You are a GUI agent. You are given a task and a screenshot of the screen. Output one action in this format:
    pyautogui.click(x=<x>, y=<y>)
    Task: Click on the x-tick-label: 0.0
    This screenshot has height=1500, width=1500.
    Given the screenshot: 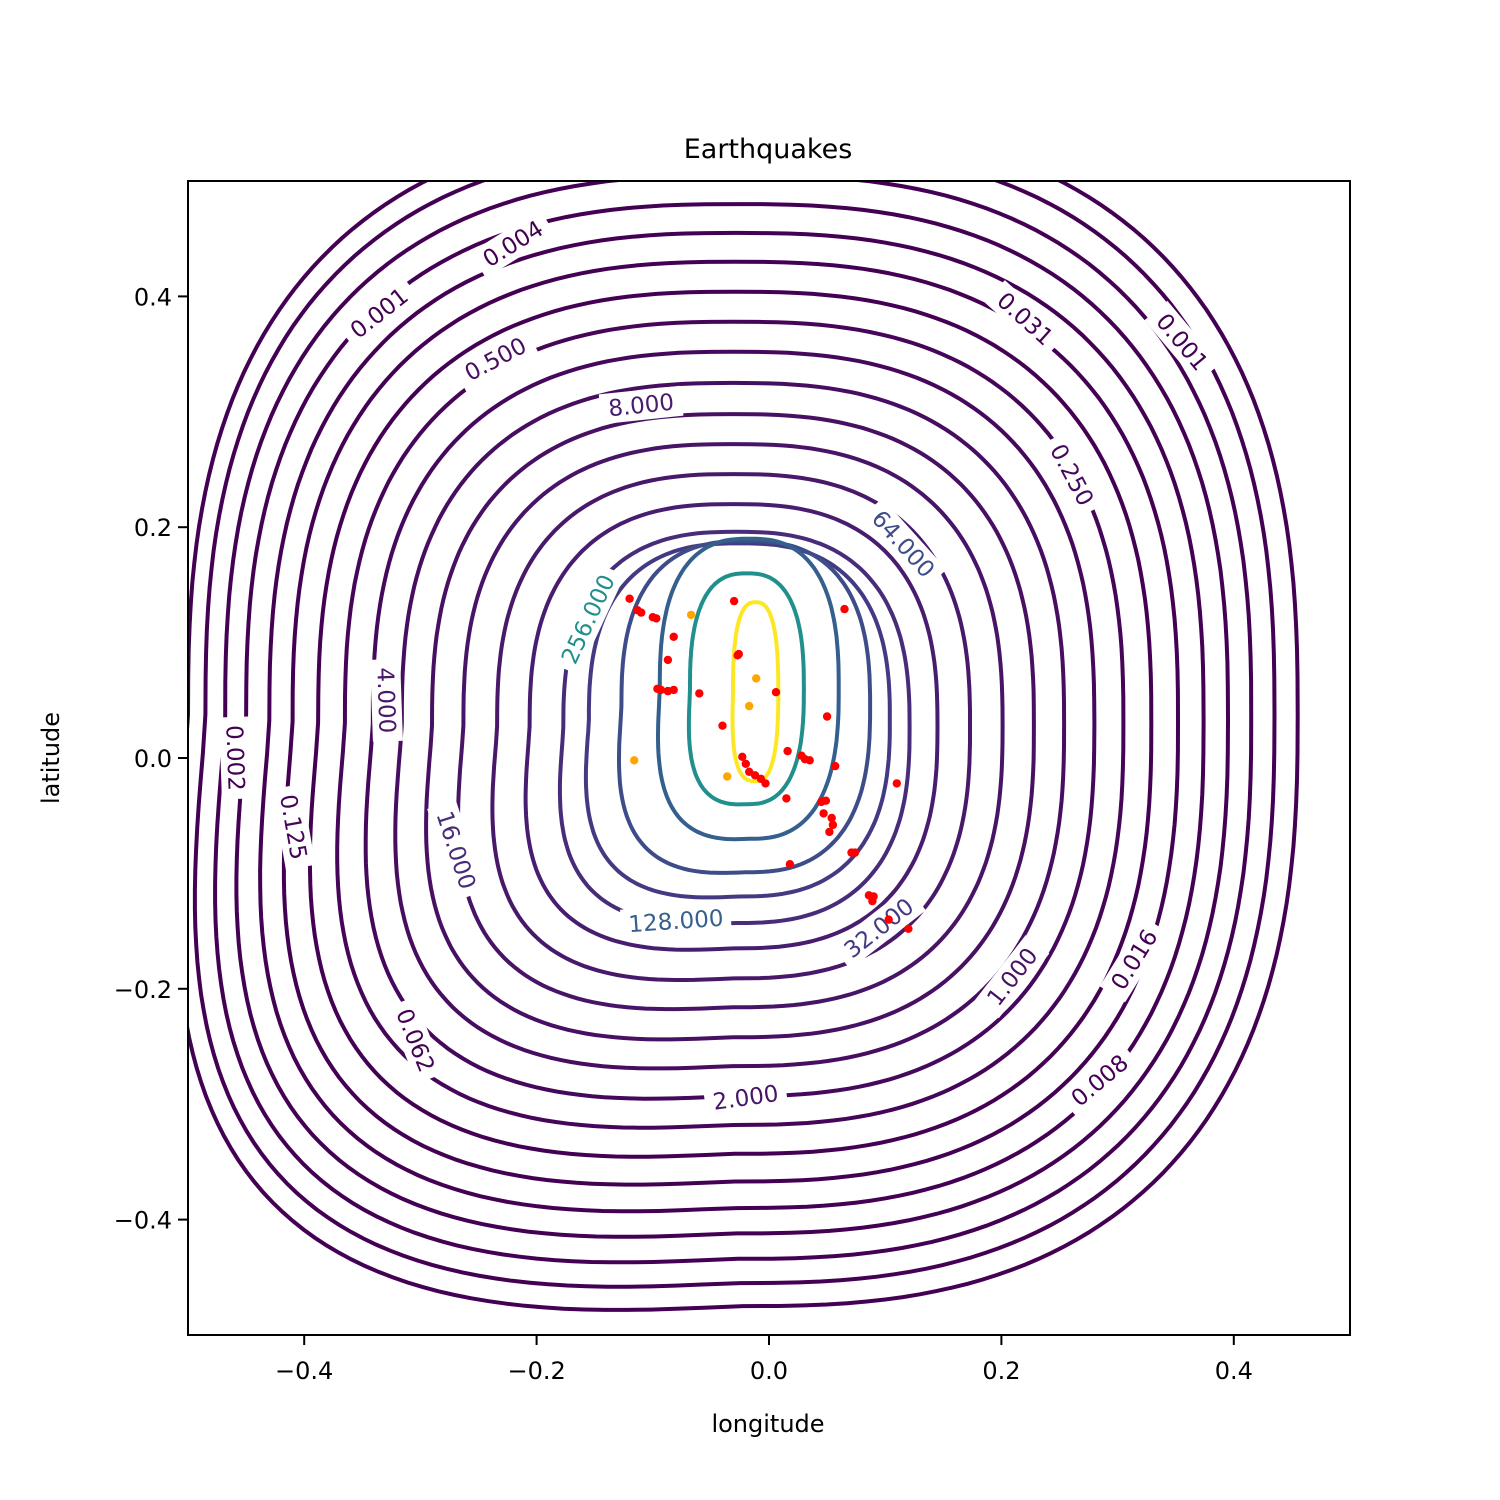 What is the action you would take?
    pyautogui.click(x=769, y=1371)
    